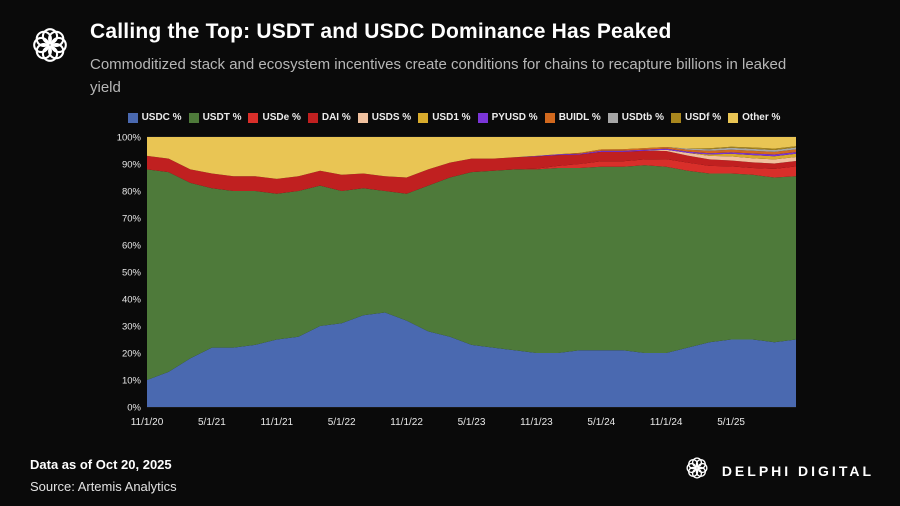  I want to click on y-tick-label: 40%, so click(132, 300).